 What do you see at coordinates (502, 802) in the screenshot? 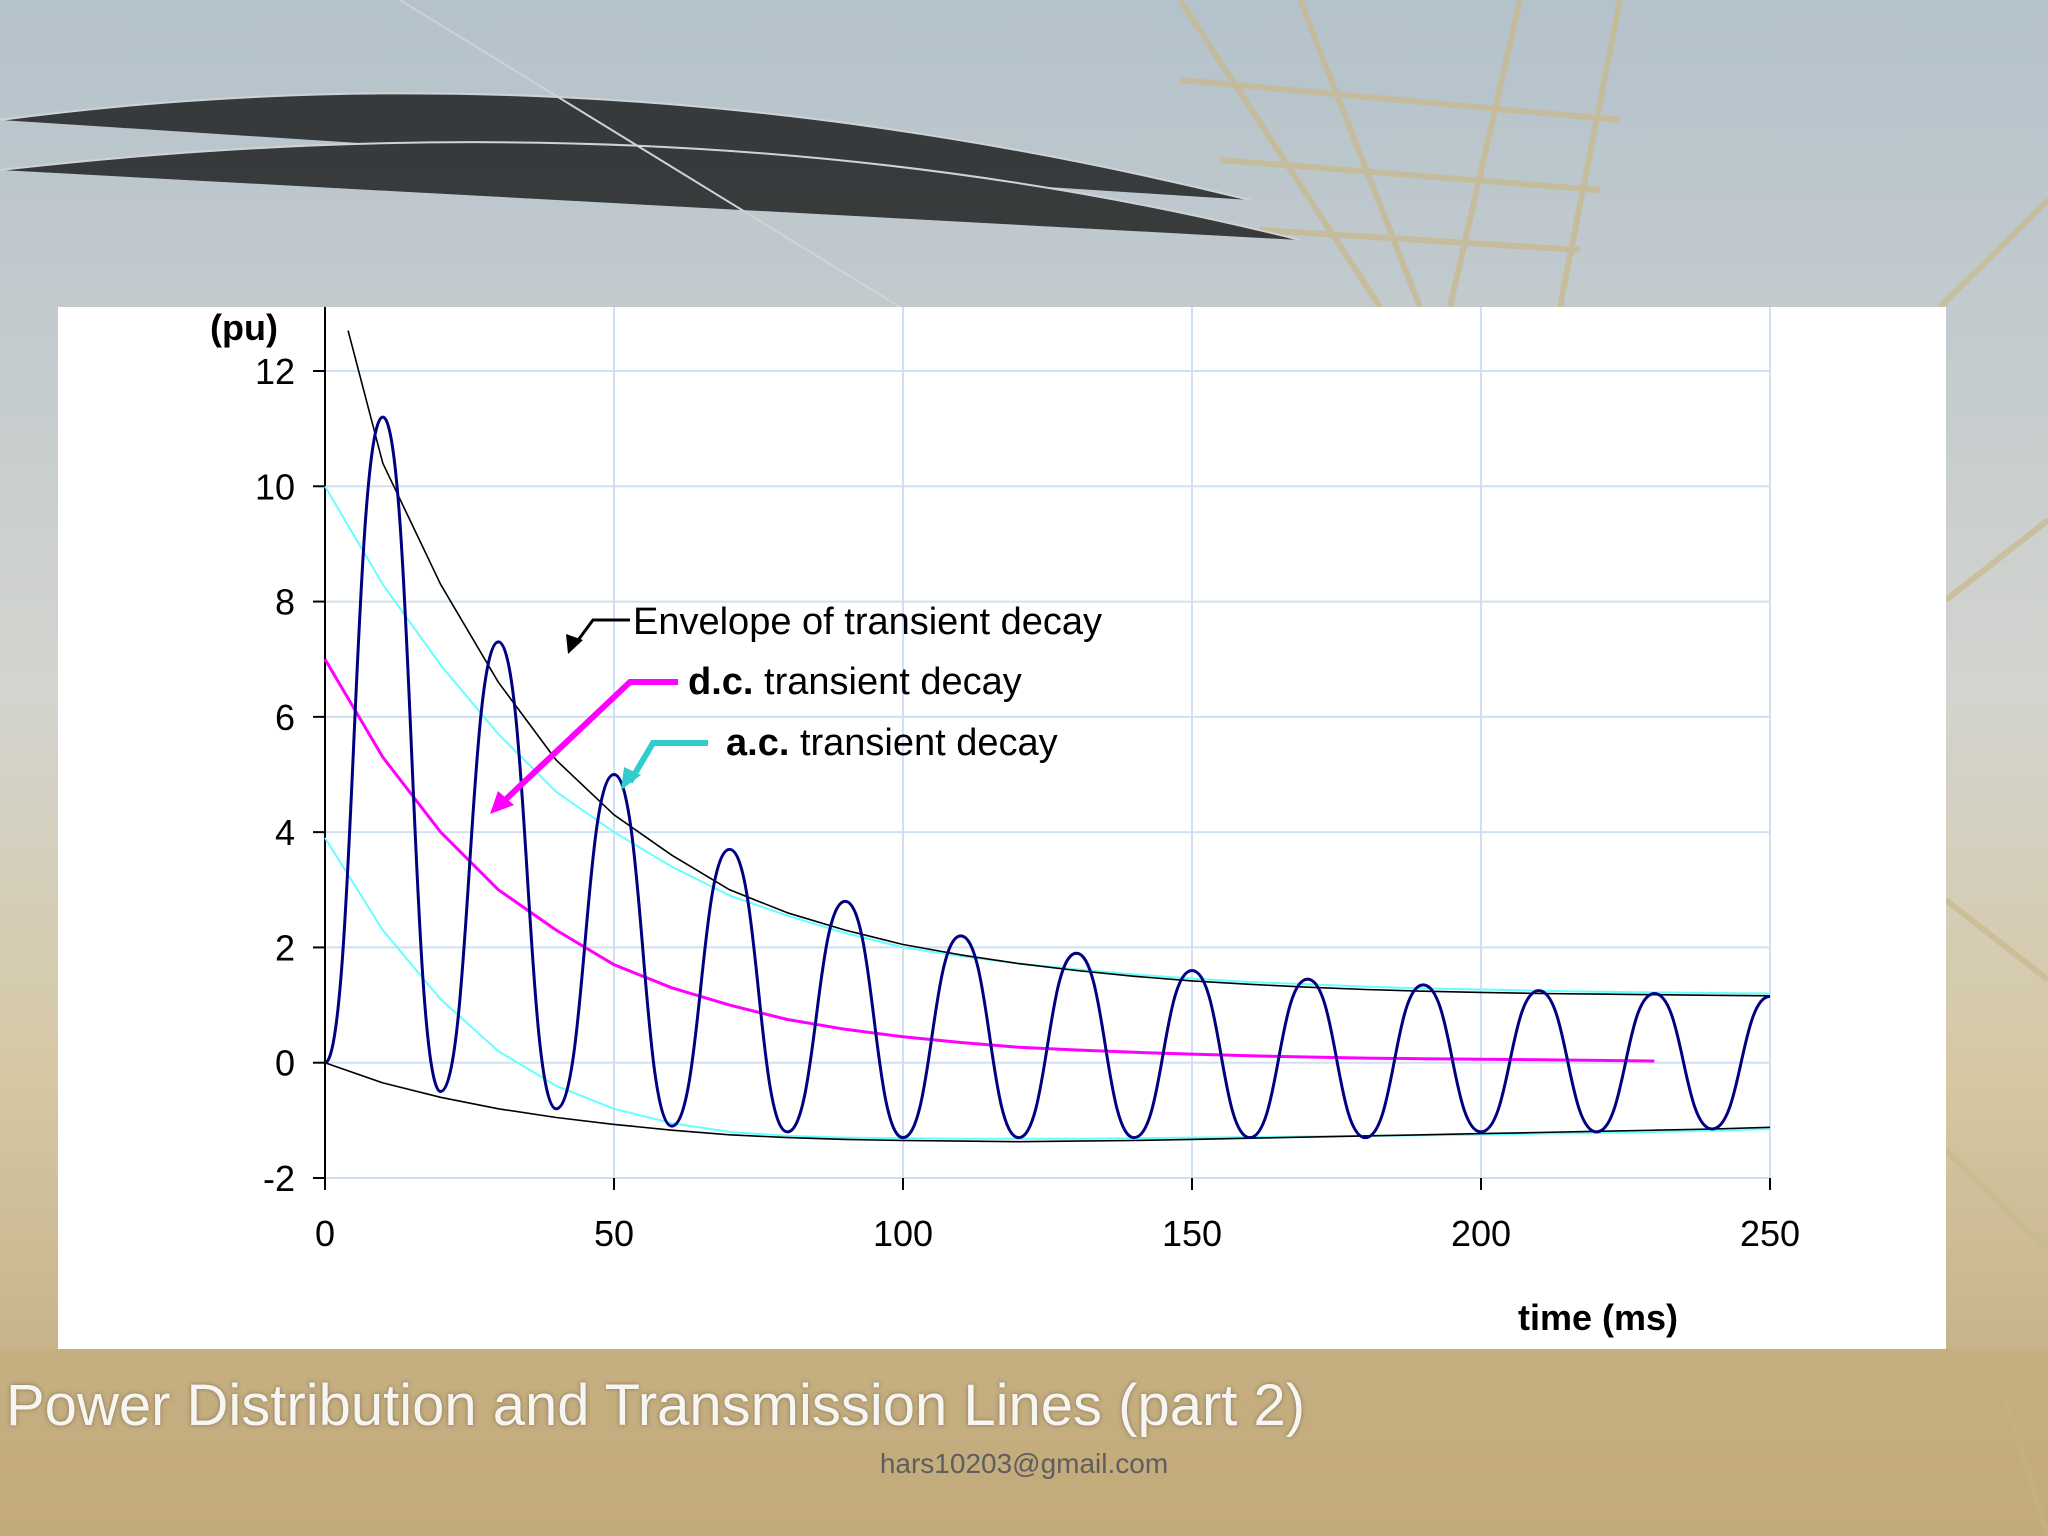
I see `dc-arrowhead` at bounding box center [502, 802].